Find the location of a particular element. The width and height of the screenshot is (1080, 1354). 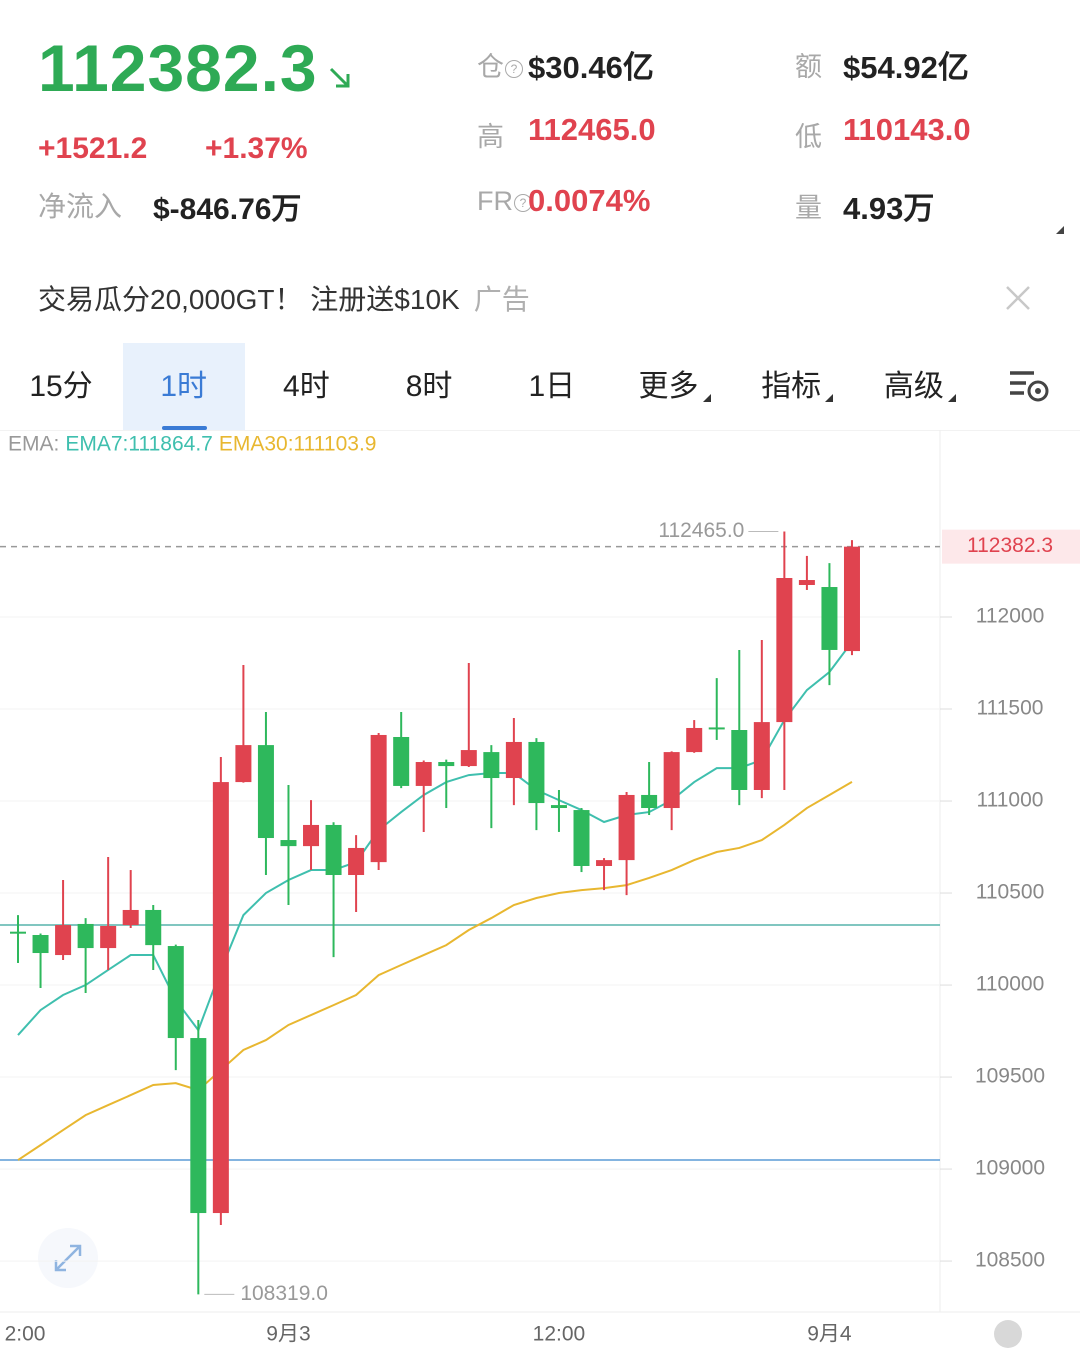

tab: 1日 is located at coordinates (552, 386).